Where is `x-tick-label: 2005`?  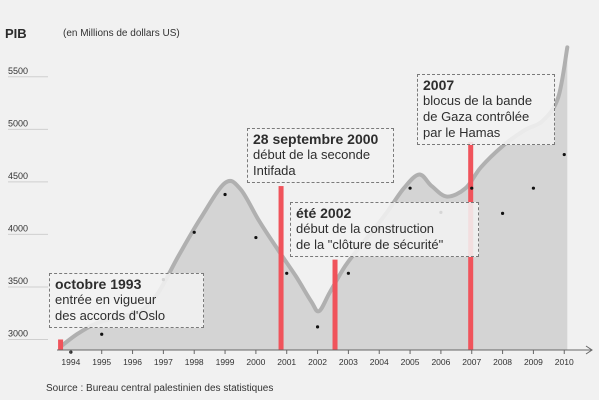
x-tick-label: 2005 is located at coordinates (410, 362).